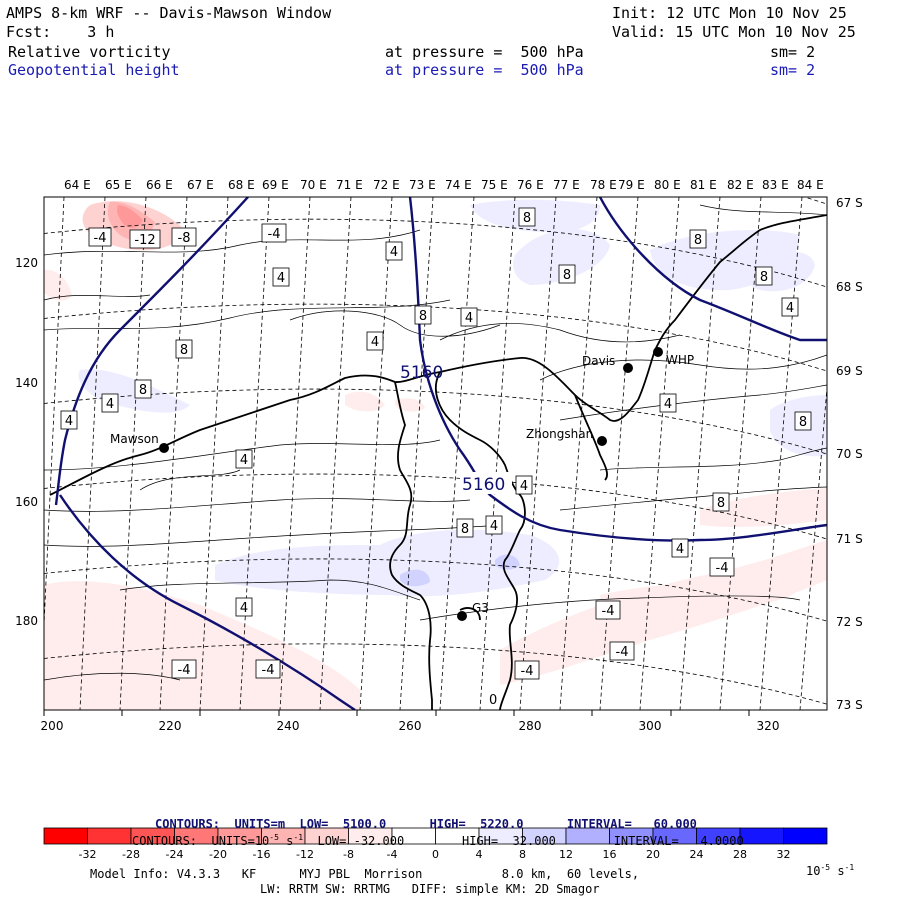  What do you see at coordinates (678, 841) in the screenshot?
I see `vort-interval: INTERVAL= 4.0000` at bounding box center [678, 841].